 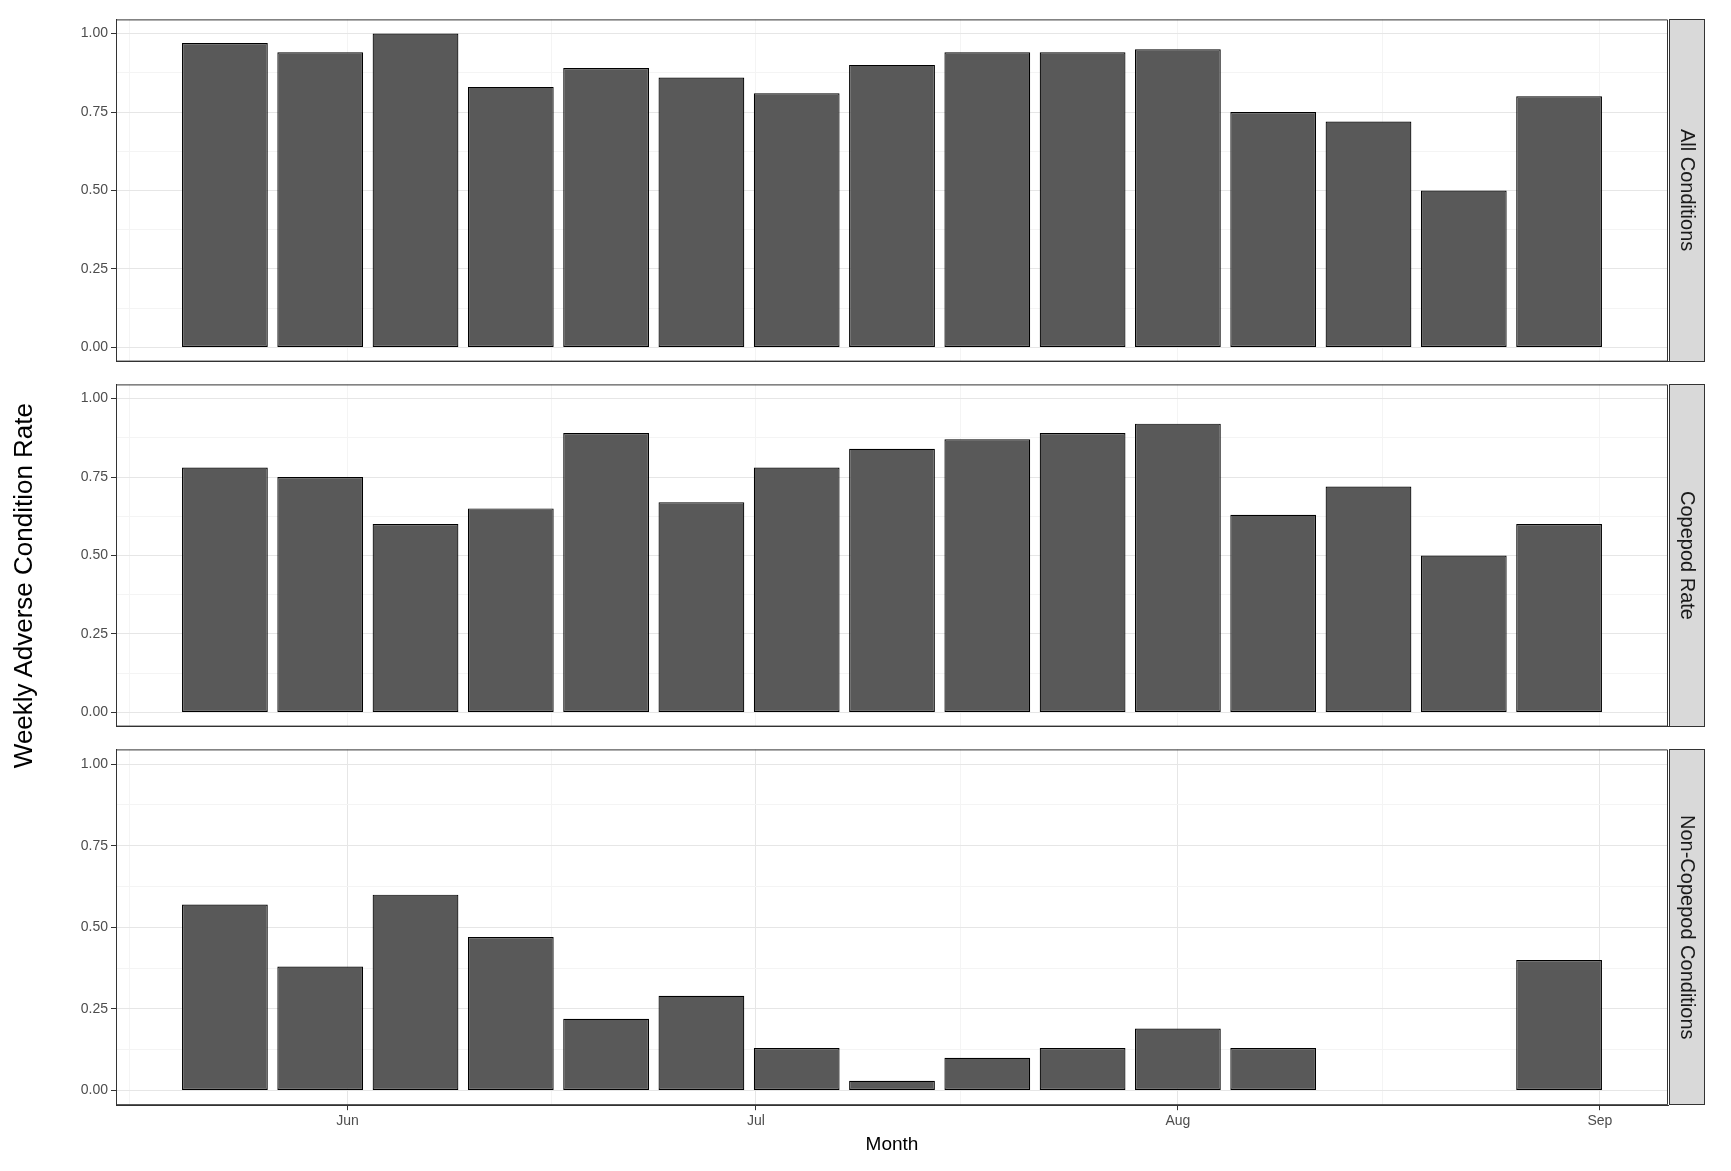 I want to click on text: Non-Copepod Conditions, so click(x=1687, y=927).